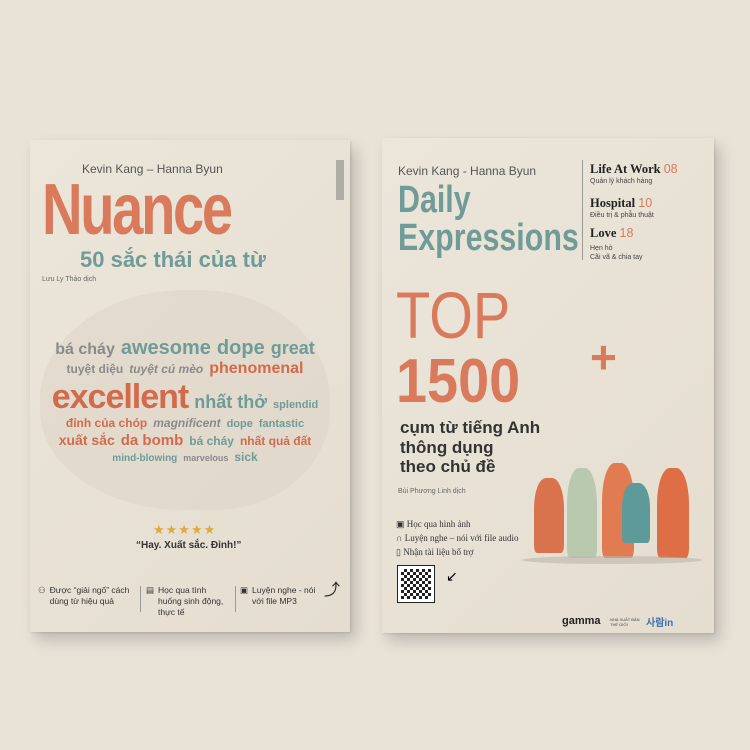  Describe the element at coordinates (231, 401) in the screenshot. I see `cloud-word: nhất thở` at that location.